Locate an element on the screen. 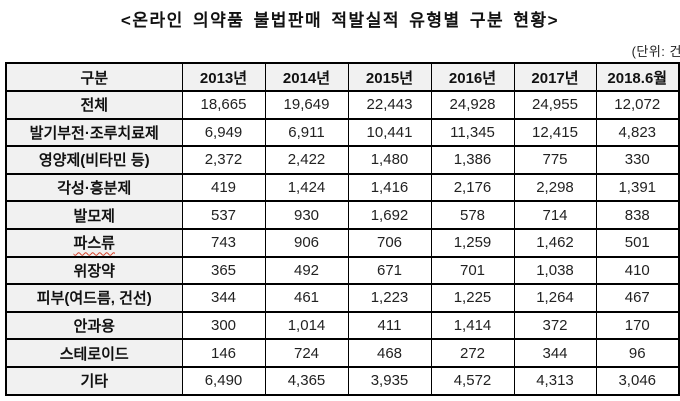 This screenshot has width=680, height=401. row-label-cell: 발모제 is located at coordinates (94, 215).